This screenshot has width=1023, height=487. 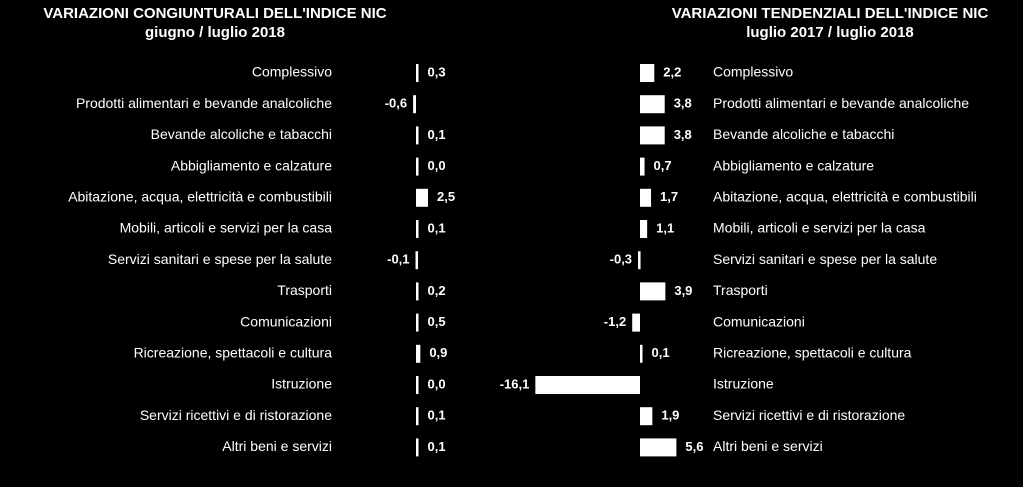 I want to click on value-label: -1,2, so click(x=615, y=321).